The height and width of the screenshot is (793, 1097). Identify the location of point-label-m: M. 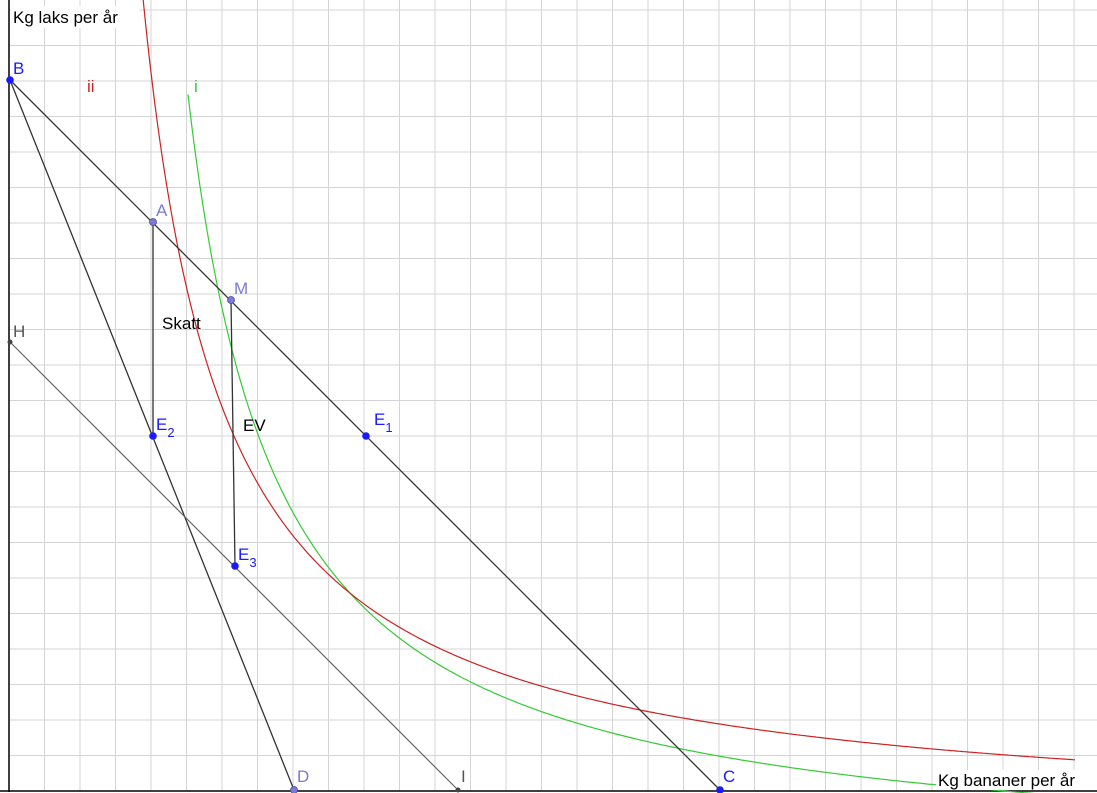
(241, 288).